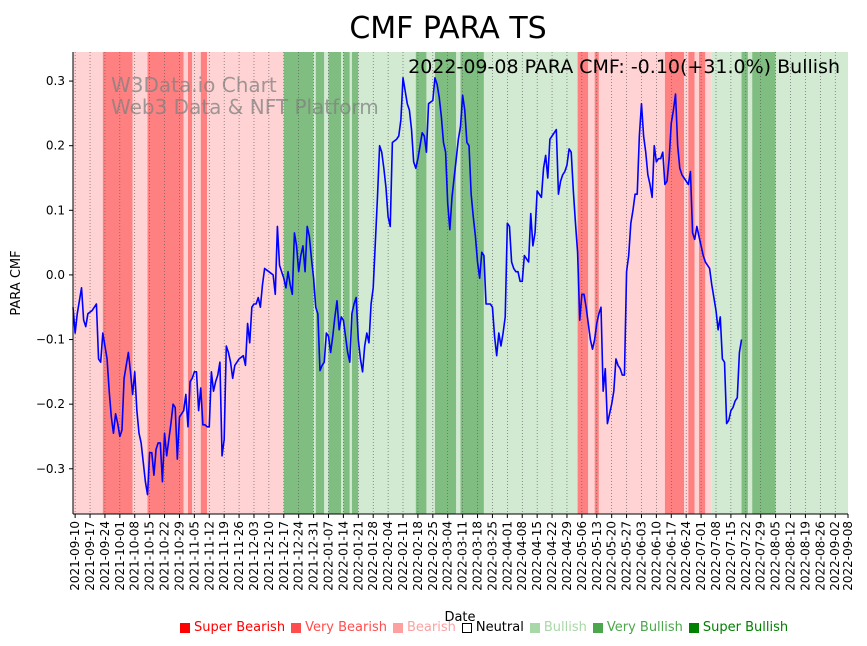 The image size is (867, 646). What do you see at coordinates (641, 556) in the screenshot?
I see `x-tick-label: 2022-06-03` at bounding box center [641, 556].